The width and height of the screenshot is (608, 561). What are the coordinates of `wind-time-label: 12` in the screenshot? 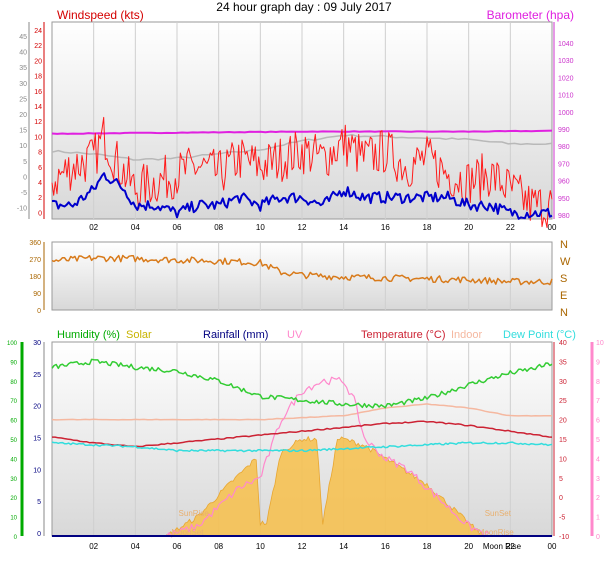 It's located at (302, 227).